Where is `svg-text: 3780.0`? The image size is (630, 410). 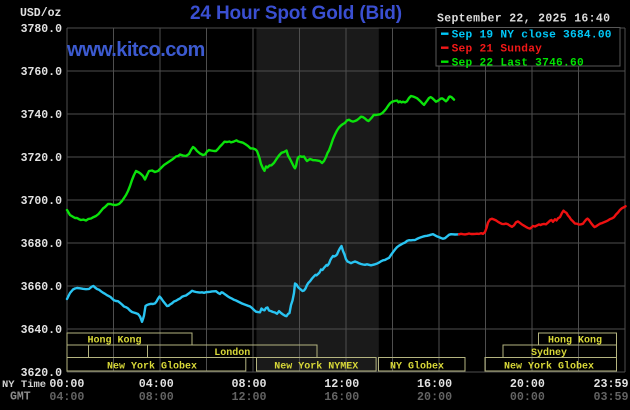
svg-text: 3780.0 is located at coordinates (42, 29).